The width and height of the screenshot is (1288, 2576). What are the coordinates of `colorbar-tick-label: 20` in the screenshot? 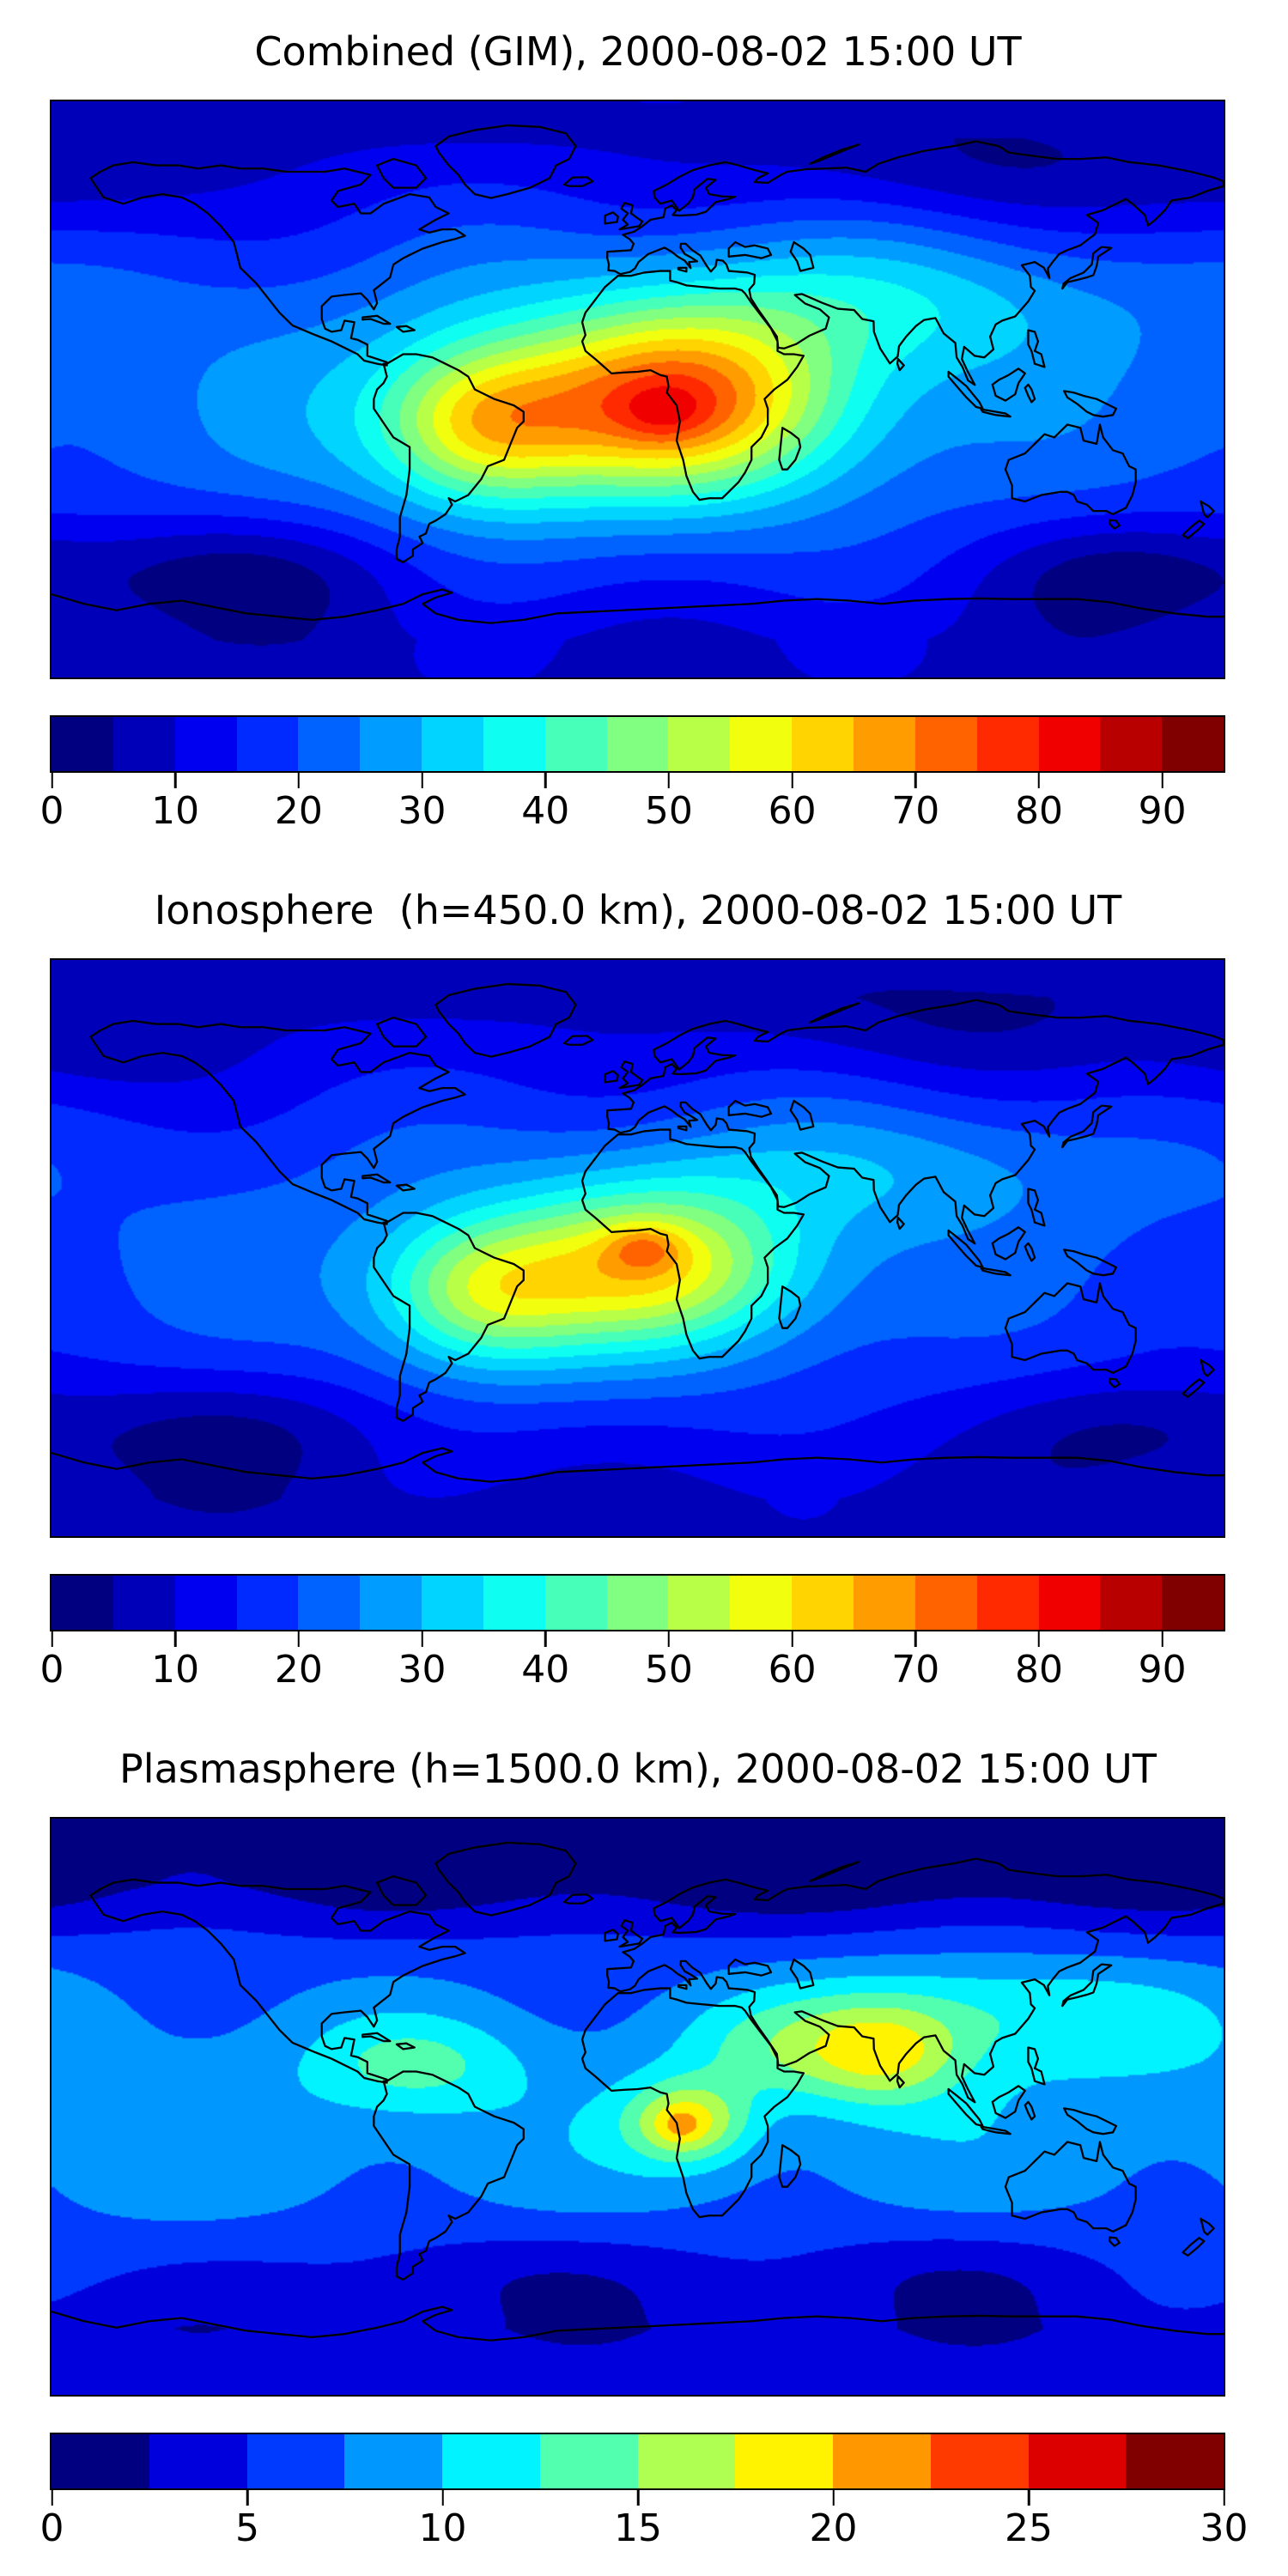 It's located at (834, 2528).